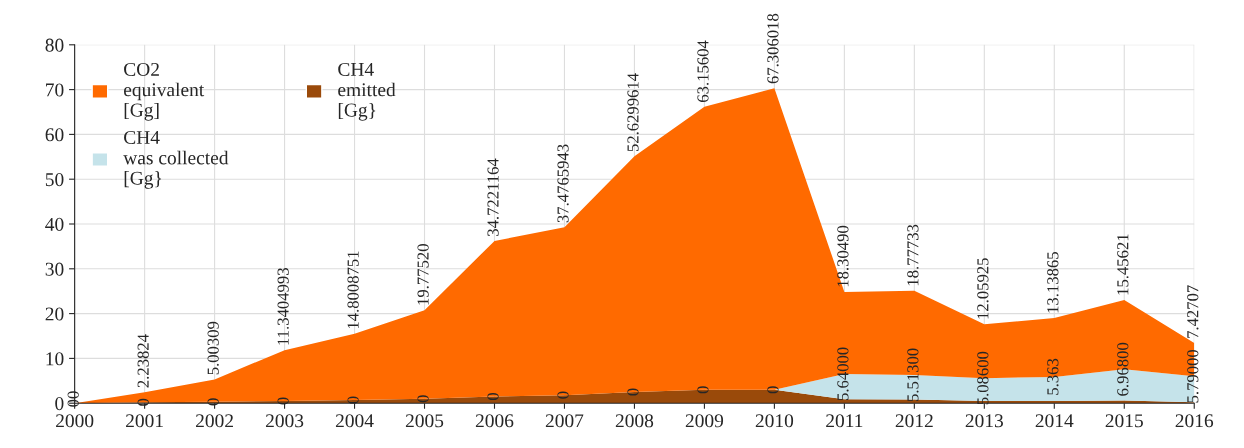 The width and height of the screenshot is (1244, 448). What do you see at coordinates (176, 159) in the screenshot?
I see `legend-label: CH4 was collected [Gg}` at bounding box center [176, 159].